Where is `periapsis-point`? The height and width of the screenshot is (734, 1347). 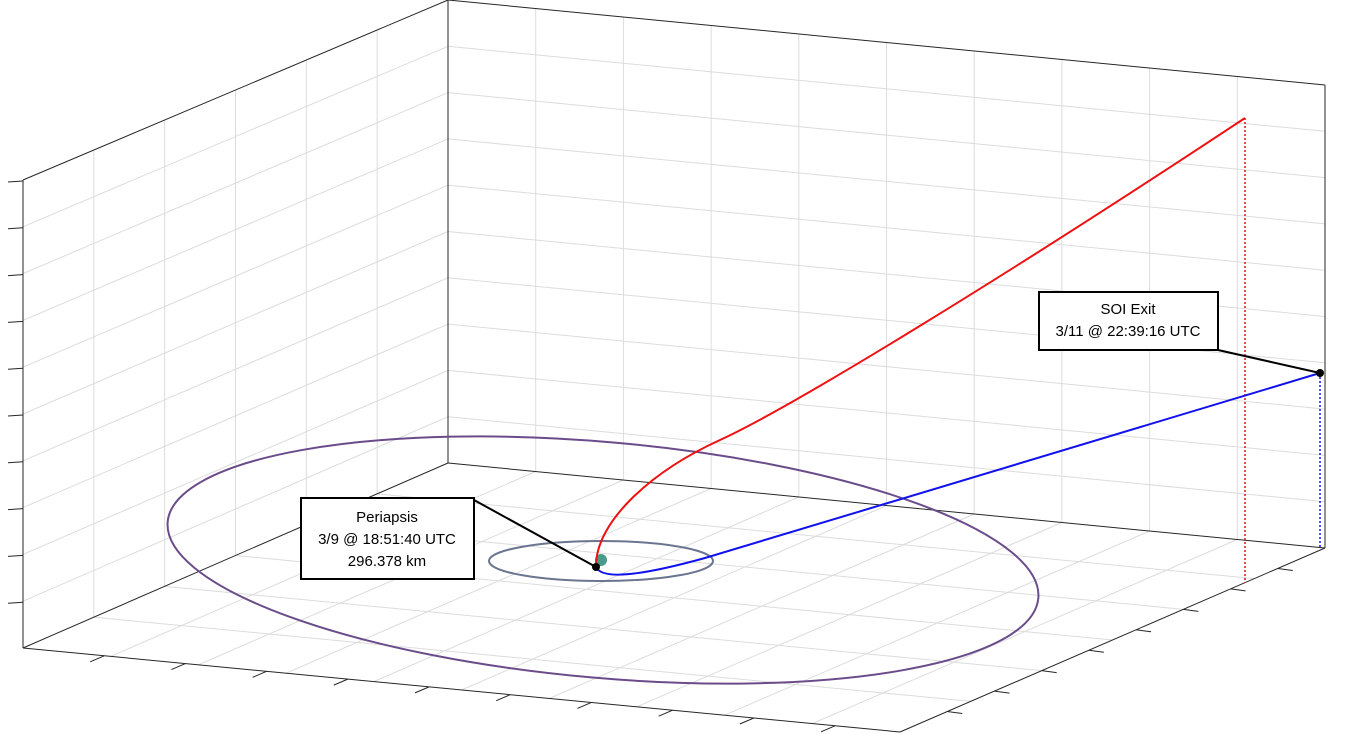
periapsis-point is located at coordinates (596, 567).